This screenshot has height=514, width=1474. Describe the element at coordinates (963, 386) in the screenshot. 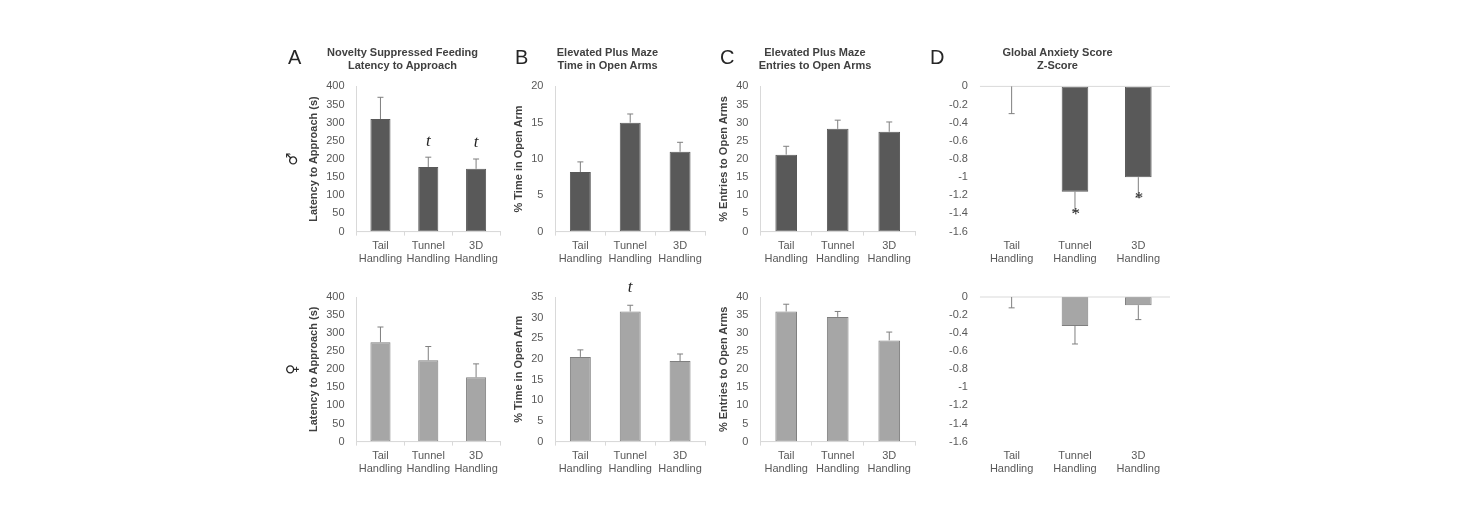

I see `y-tick-label: -1` at that location.